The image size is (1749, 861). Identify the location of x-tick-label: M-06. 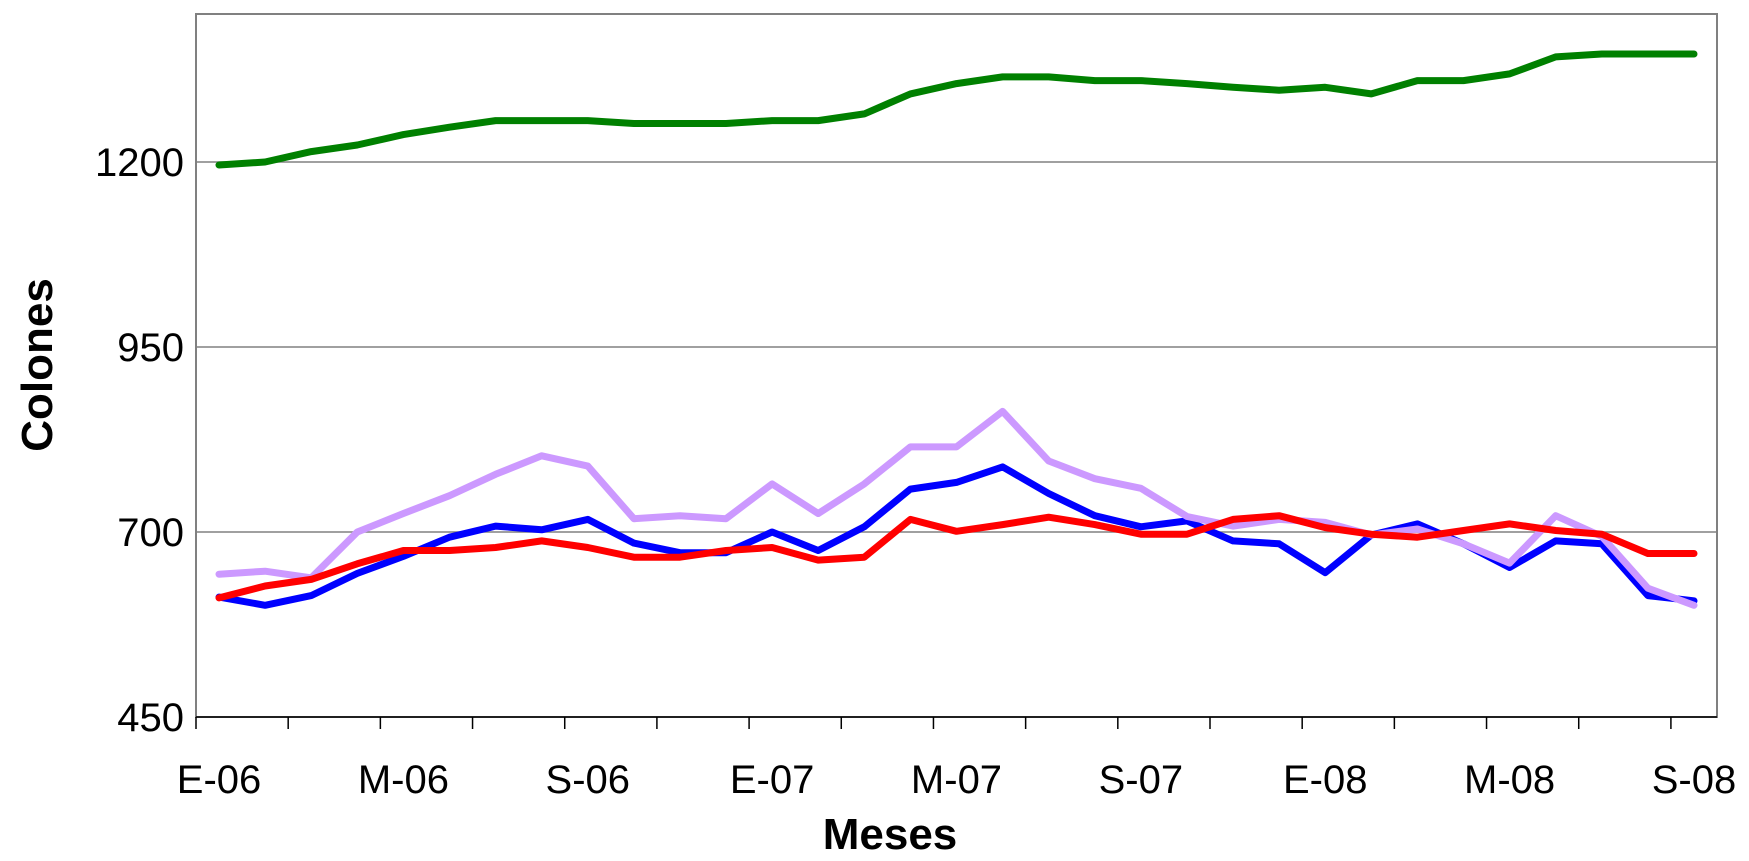
(403, 780).